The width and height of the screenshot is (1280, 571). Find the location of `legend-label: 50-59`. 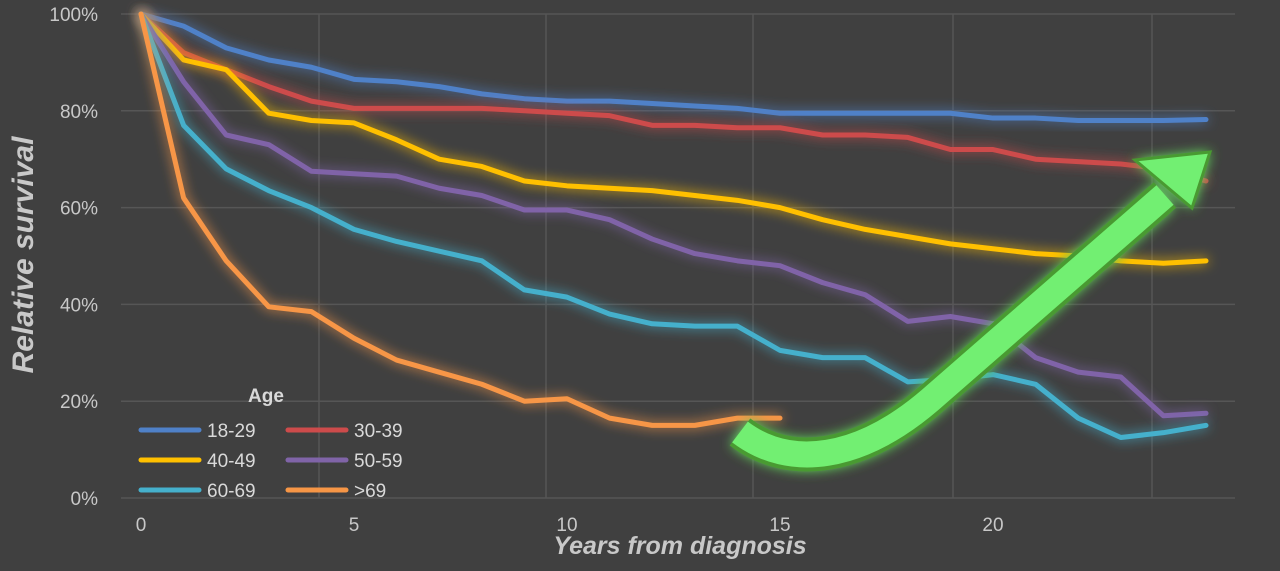

legend-label: 50-59 is located at coordinates (378, 461).